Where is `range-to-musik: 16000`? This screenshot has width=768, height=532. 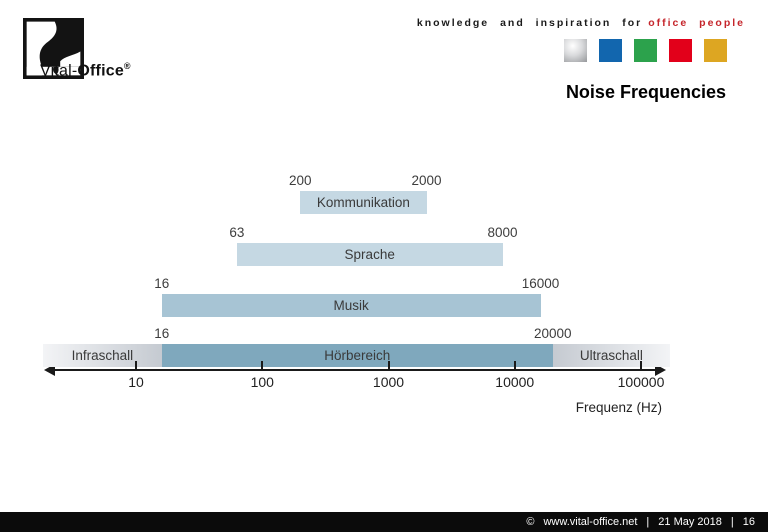 range-to-musik: 16000 is located at coordinates (540, 283).